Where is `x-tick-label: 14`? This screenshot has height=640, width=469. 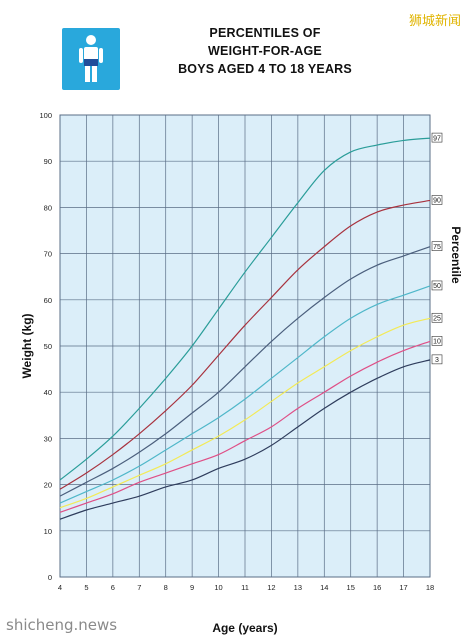 x-tick-label: 14 is located at coordinates (324, 587).